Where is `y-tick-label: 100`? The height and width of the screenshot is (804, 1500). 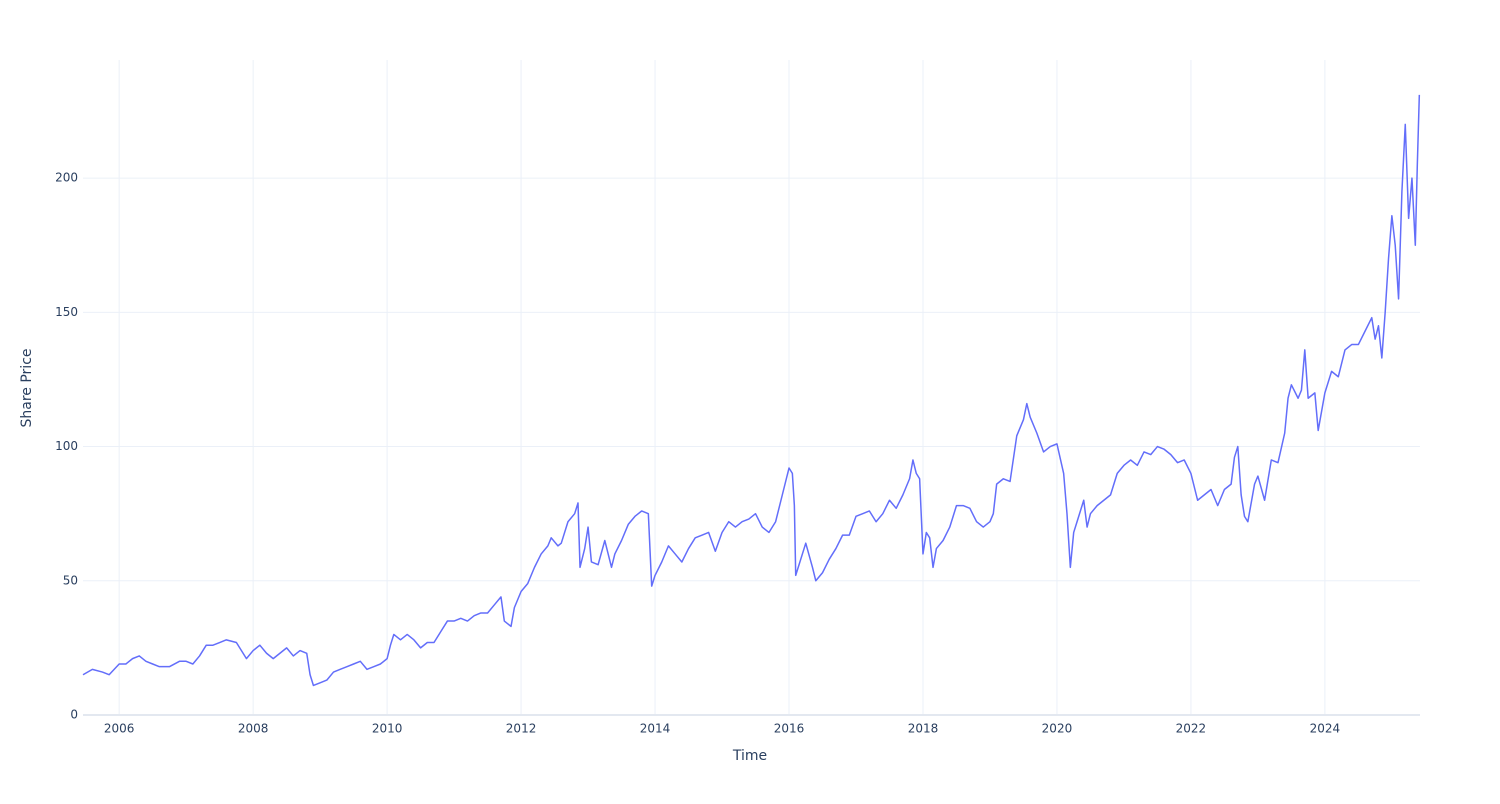 y-tick-label: 100 is located at coordinates (66, 446).